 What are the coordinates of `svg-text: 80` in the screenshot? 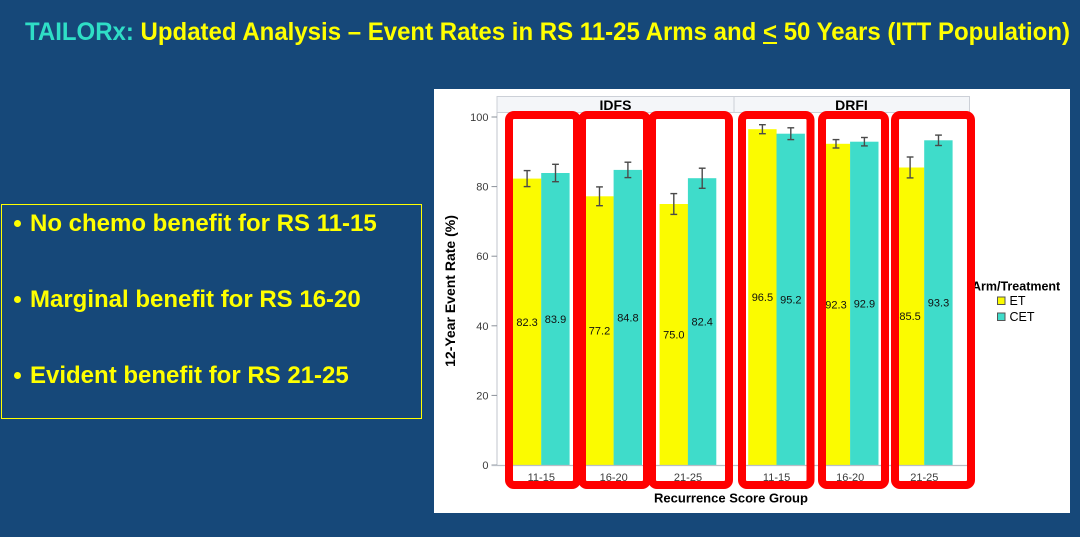 It's located at (482, 188).